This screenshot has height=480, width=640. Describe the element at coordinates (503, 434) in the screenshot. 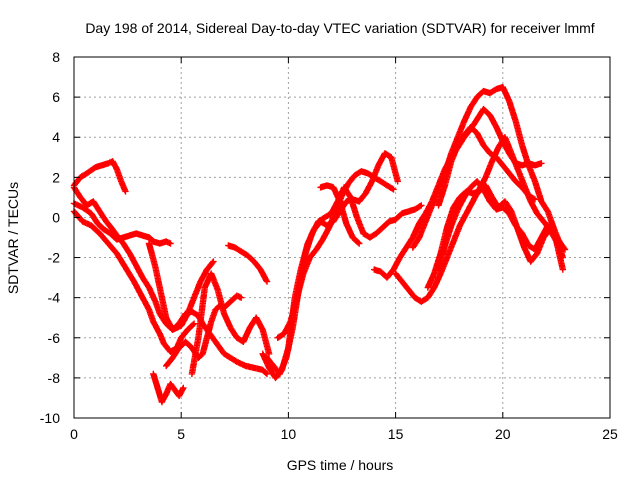

I see `x-tick-label: 20` at that location.